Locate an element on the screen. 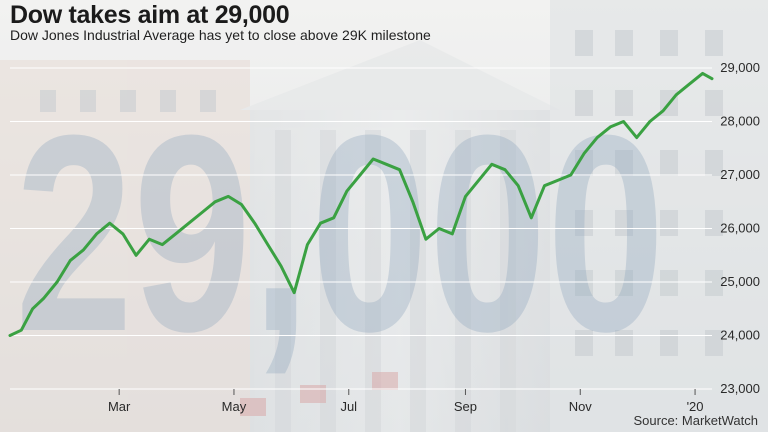  y-tick-label: 23,000 is located at coordinates (740, 388).